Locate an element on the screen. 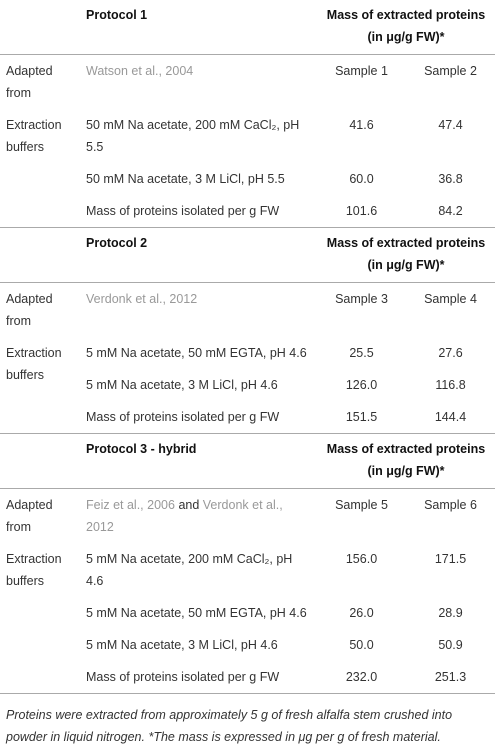 The width and height of the screenshot is (495, 748). source-cell: Verdonk et al., 2012 is located at coordinates (199, 310).